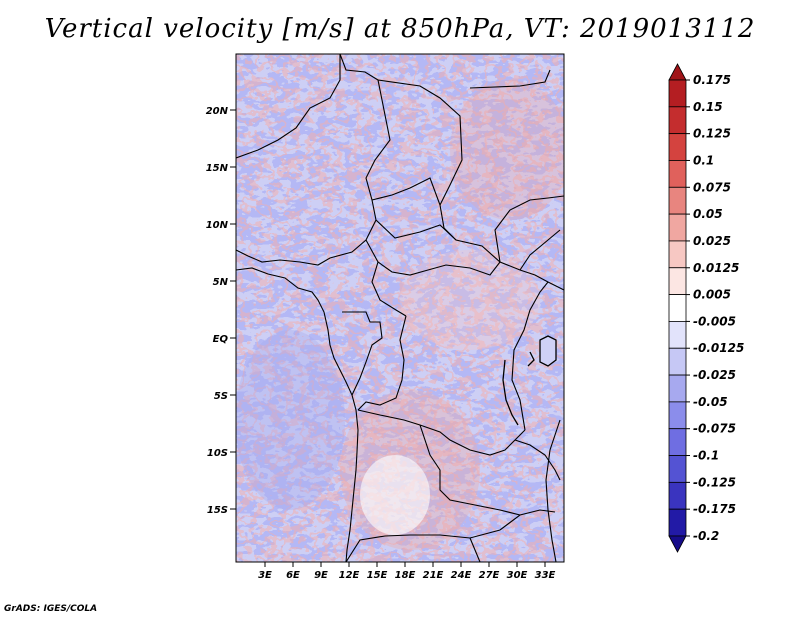  I want to click on lon-tick-9e: 9E, so click(321, 571).